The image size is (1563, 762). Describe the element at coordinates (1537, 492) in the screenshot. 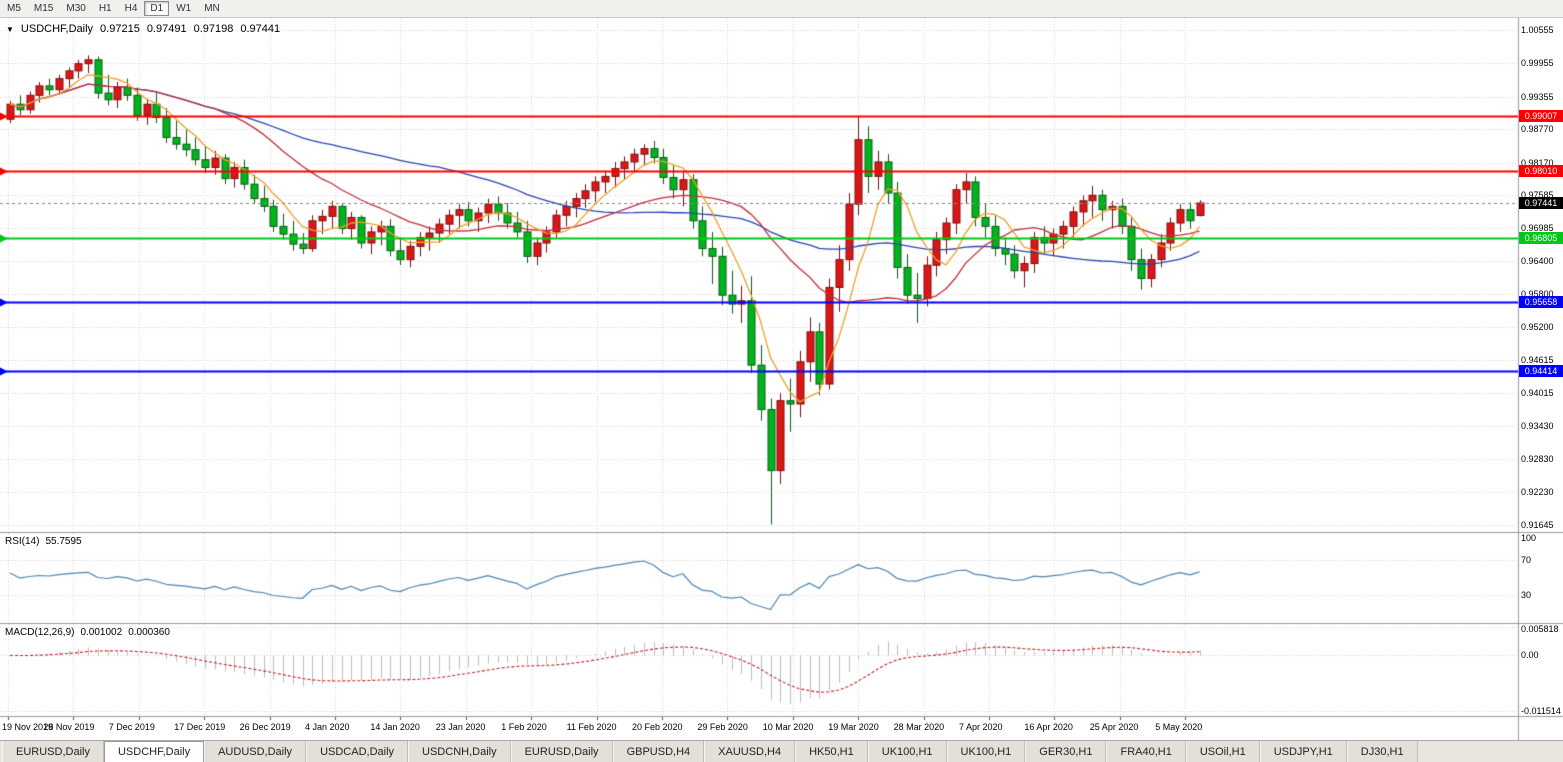

I see `price-axis-label: 0.92230` at that location.